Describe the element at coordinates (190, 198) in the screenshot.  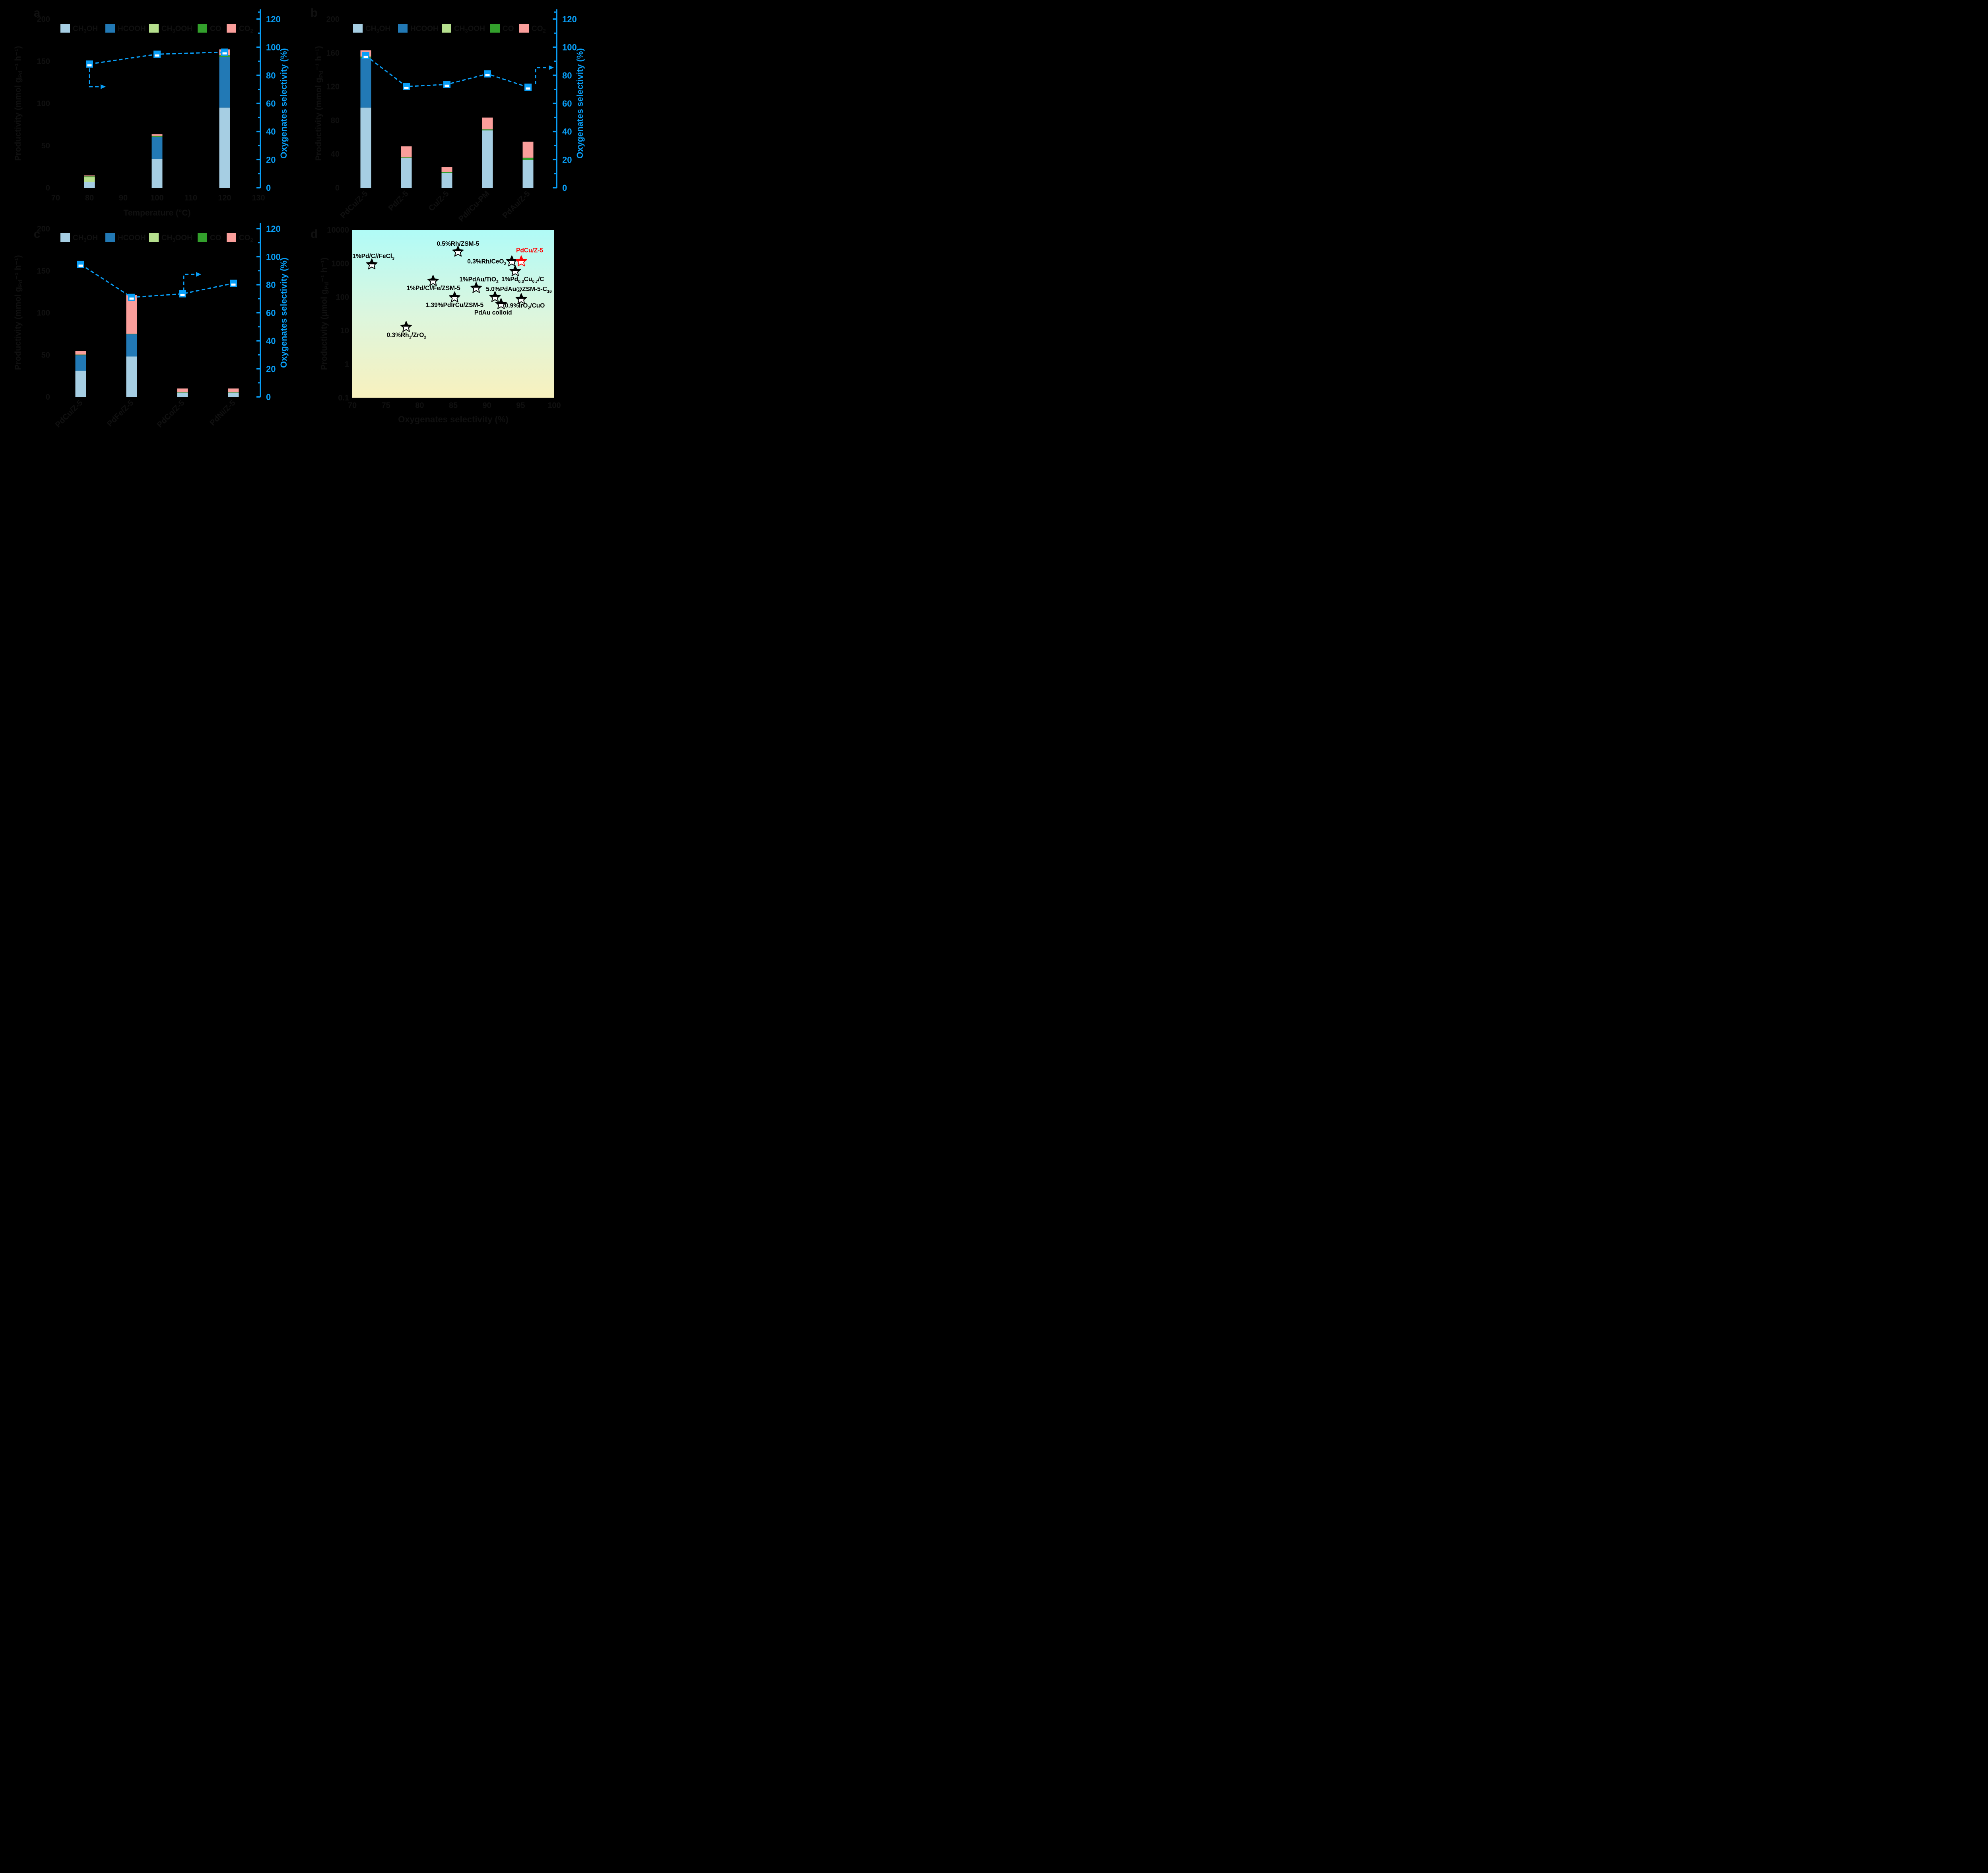
I see `x-axis-tick-label: 110` at that location.